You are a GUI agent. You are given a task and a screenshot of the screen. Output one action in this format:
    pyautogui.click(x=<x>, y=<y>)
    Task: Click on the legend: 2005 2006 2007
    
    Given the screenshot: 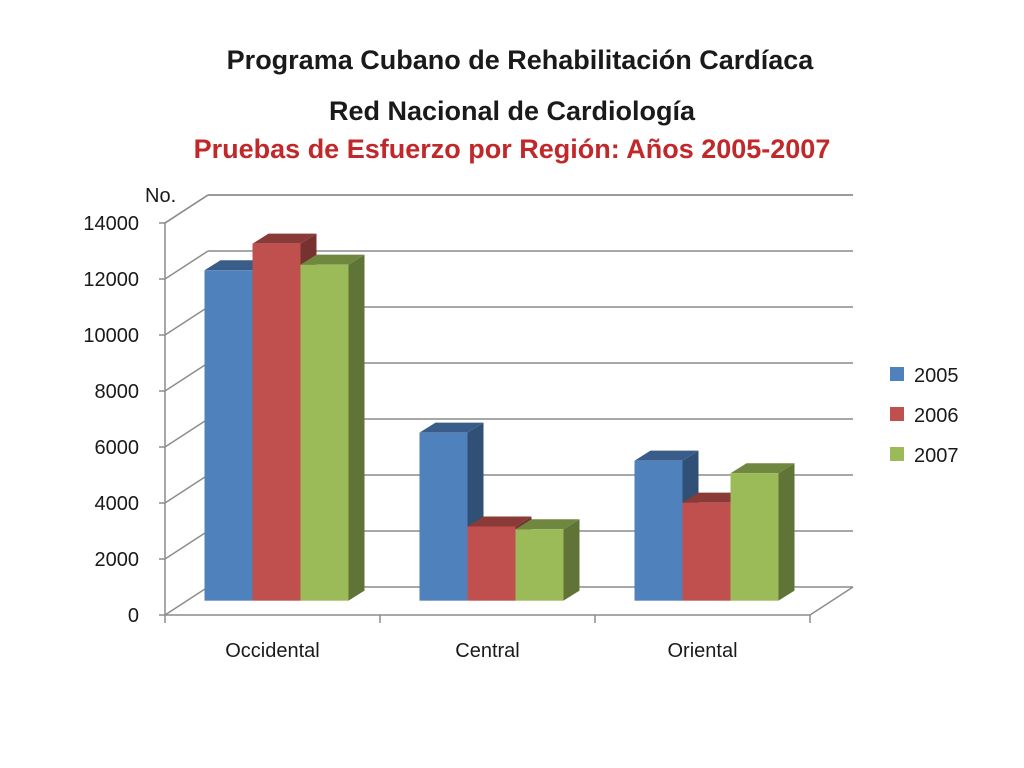 What is the action you would take?
    pyautogui.click(x=924, y=416)
    